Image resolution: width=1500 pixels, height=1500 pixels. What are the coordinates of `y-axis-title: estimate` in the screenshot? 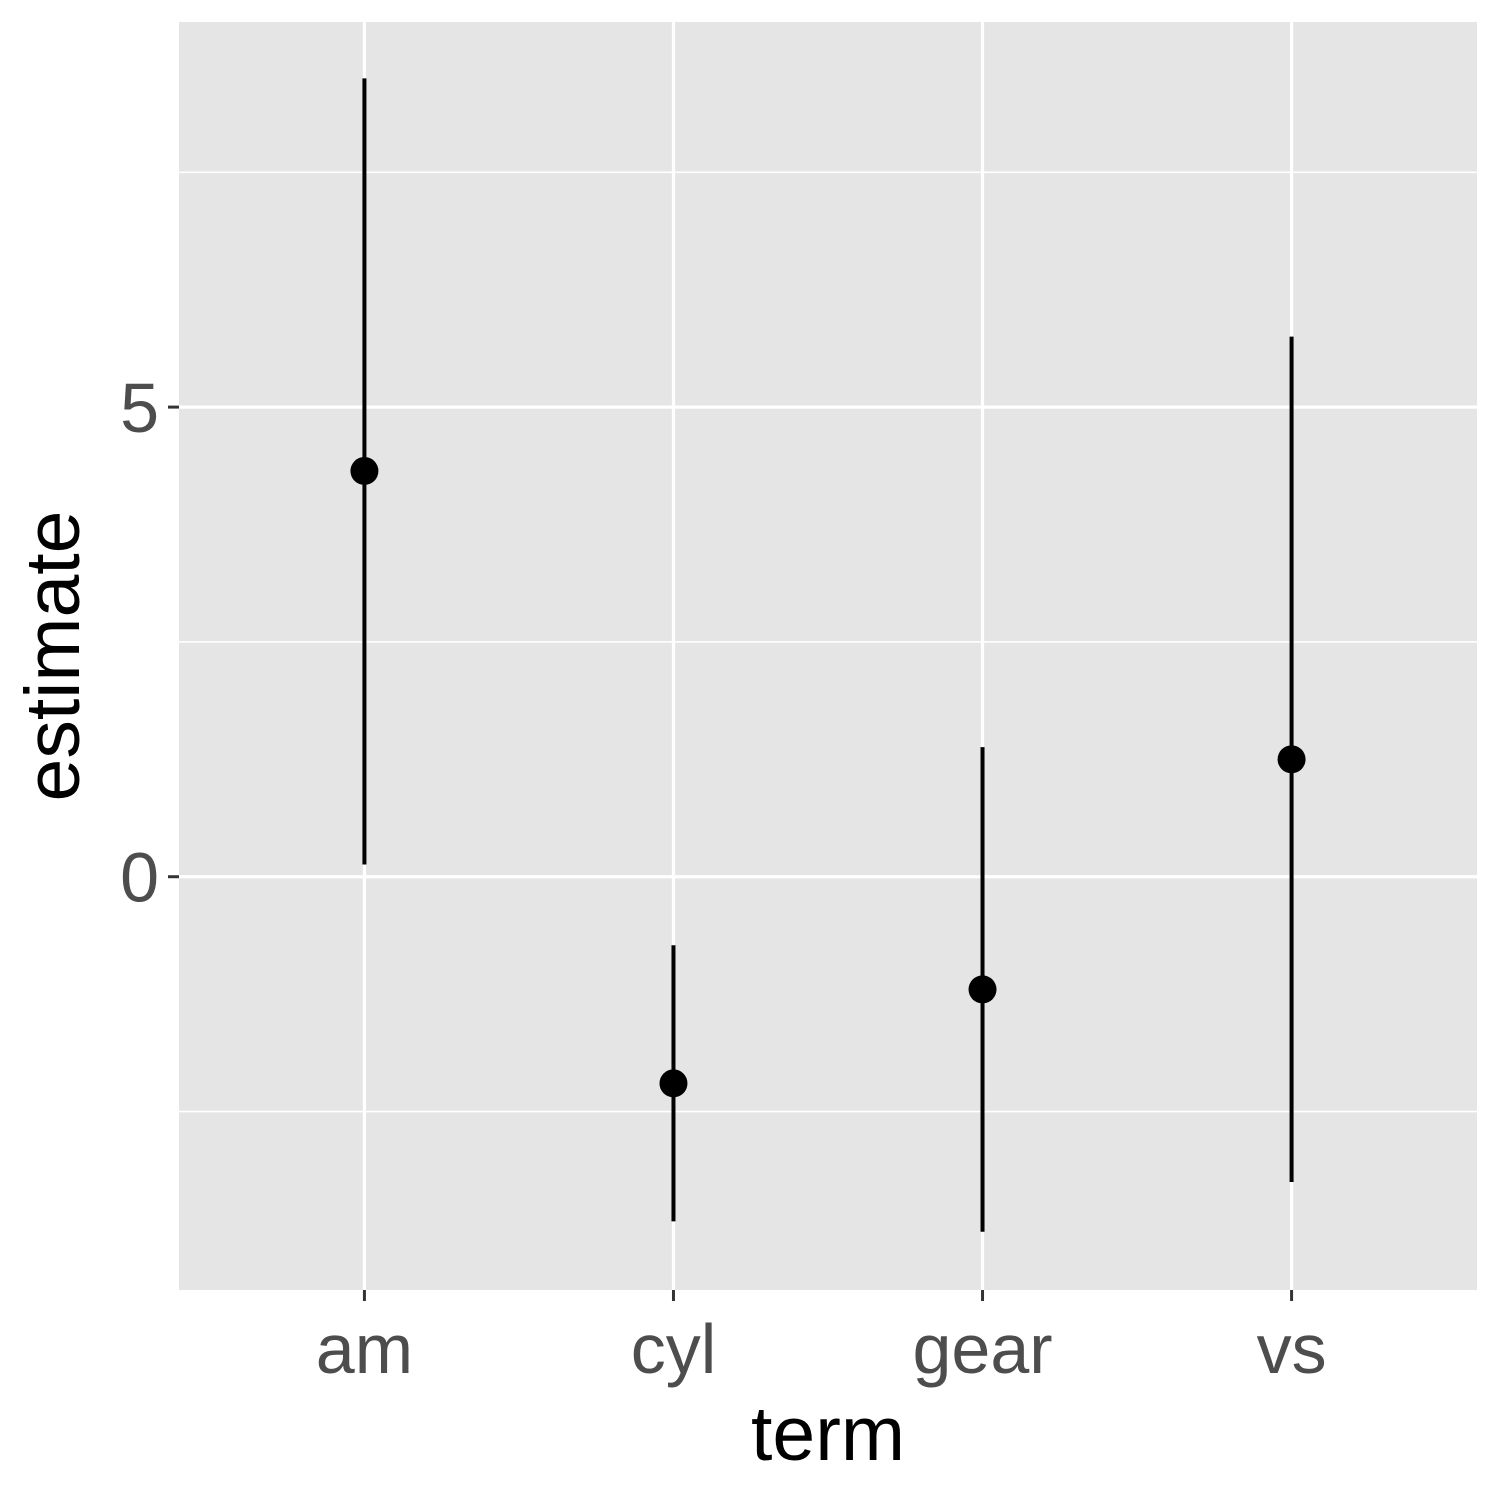 It's located at (53, 655).